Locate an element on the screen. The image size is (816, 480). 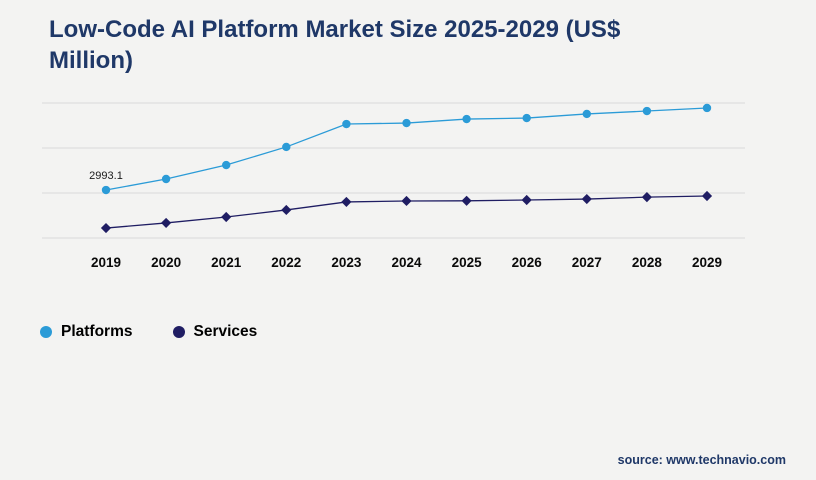
x-axis-label: 2028 is located at coordinates (647, 262).